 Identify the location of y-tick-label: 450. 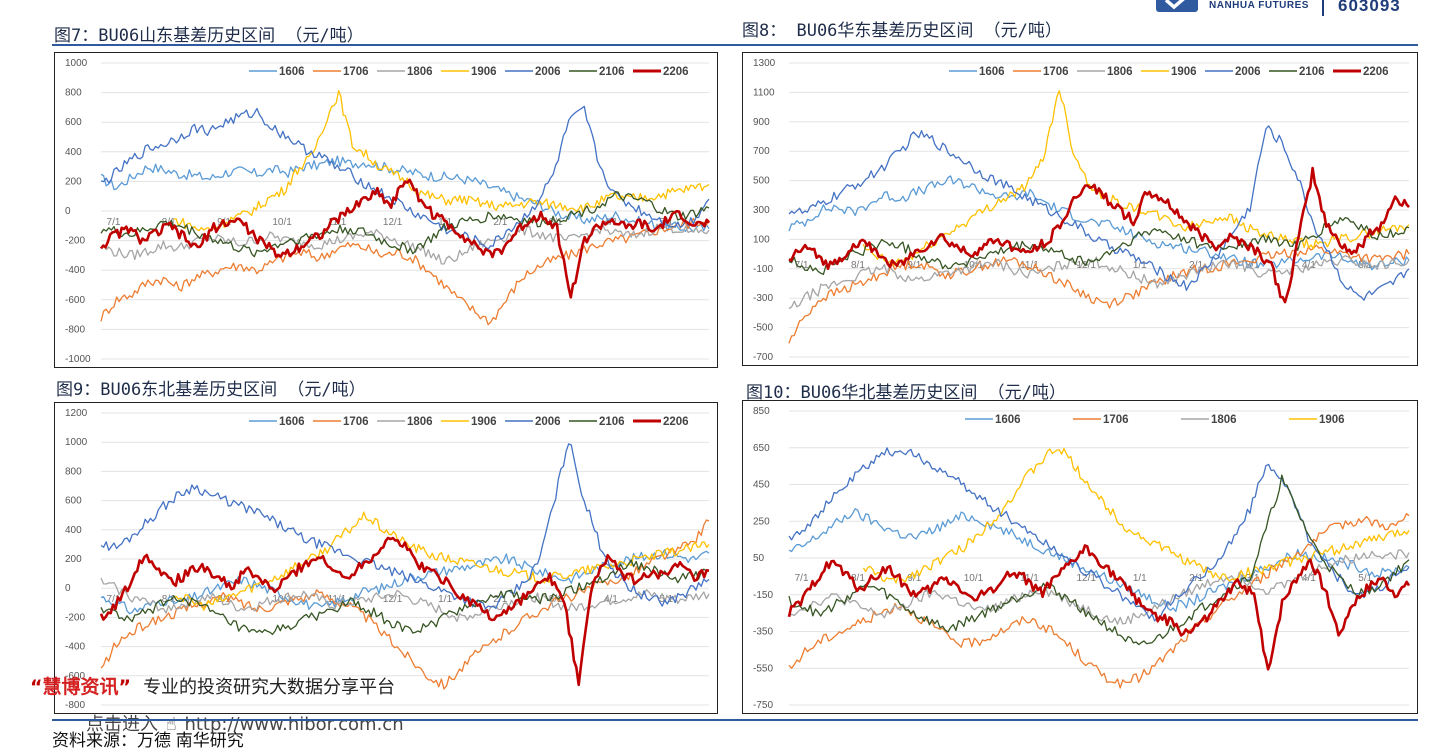
(761, 485).